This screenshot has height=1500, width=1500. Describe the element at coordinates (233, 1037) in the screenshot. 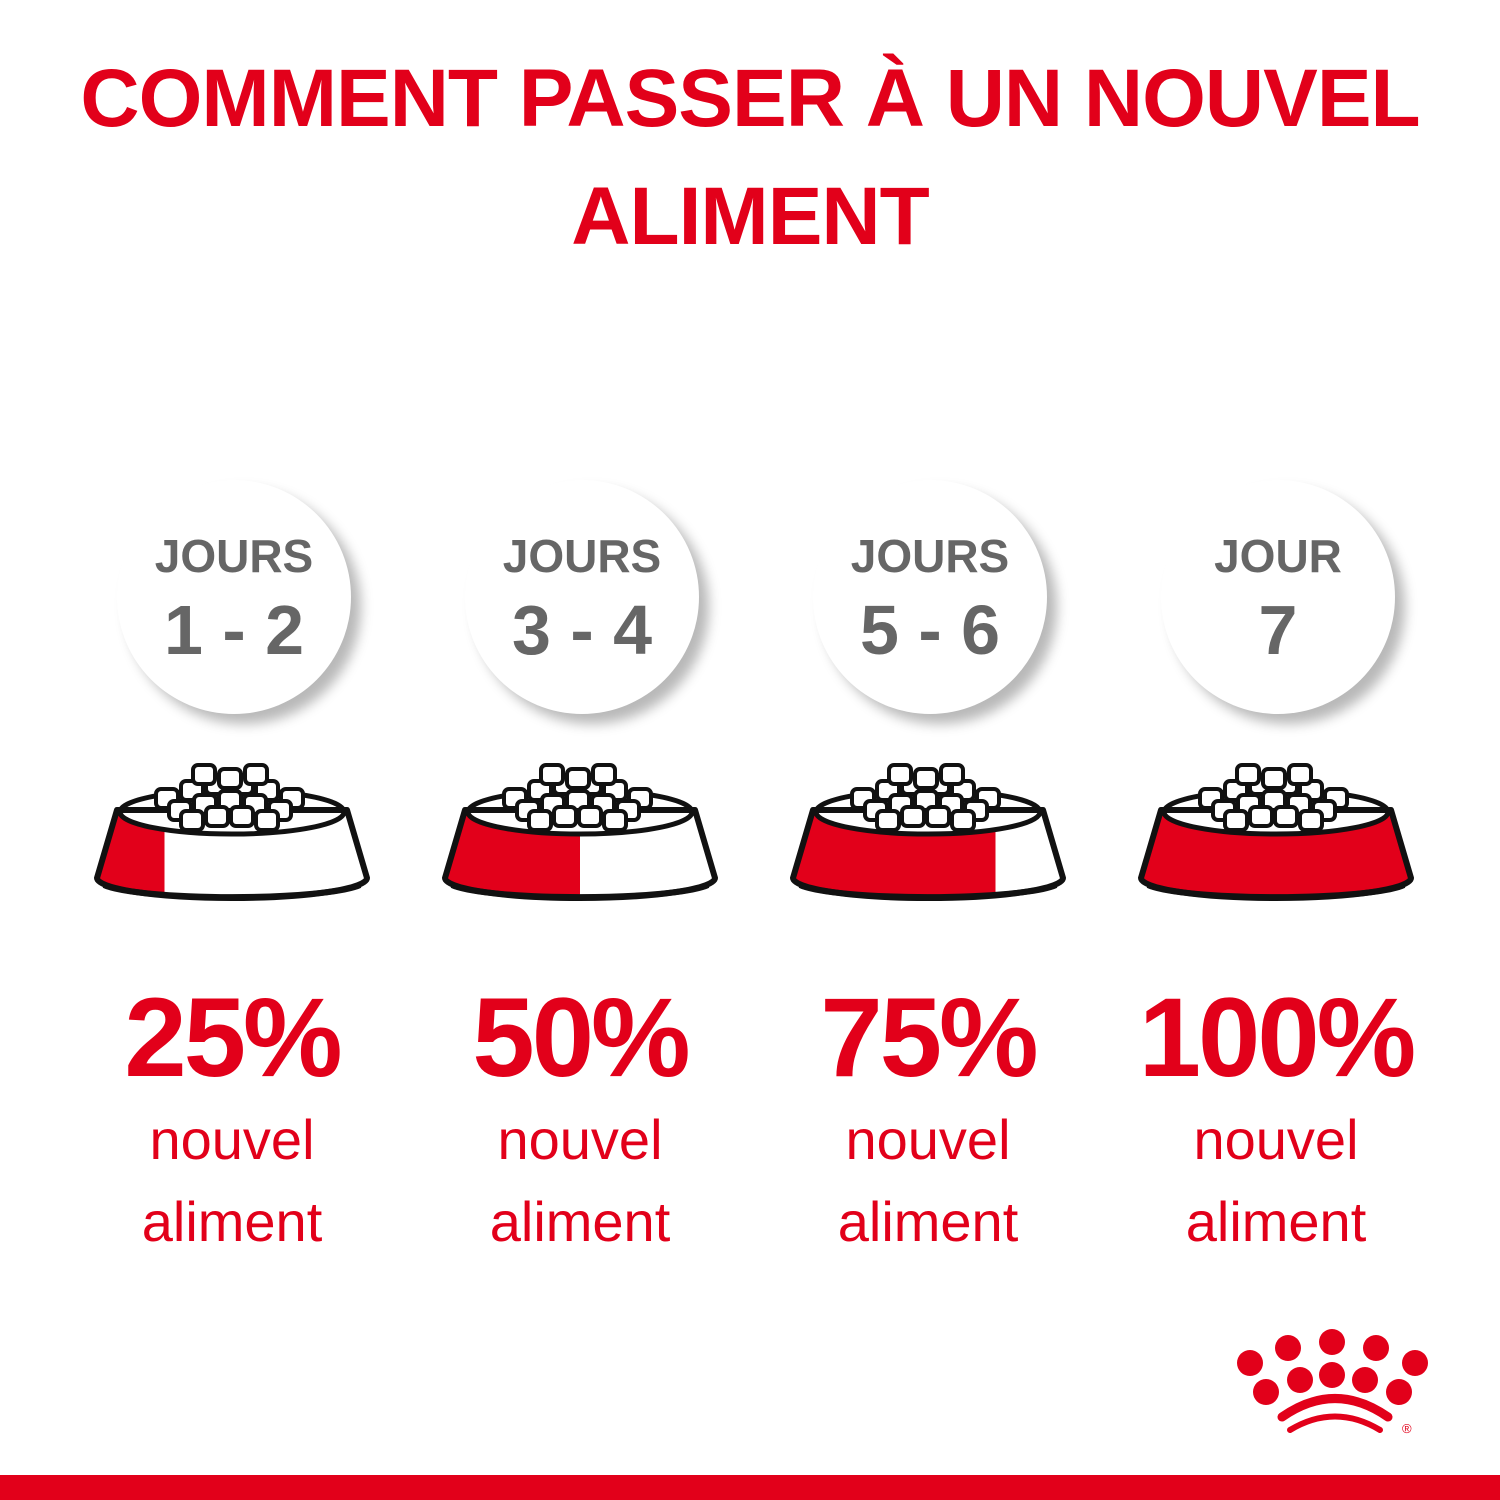

I see `percent-value: 25%` at that location.